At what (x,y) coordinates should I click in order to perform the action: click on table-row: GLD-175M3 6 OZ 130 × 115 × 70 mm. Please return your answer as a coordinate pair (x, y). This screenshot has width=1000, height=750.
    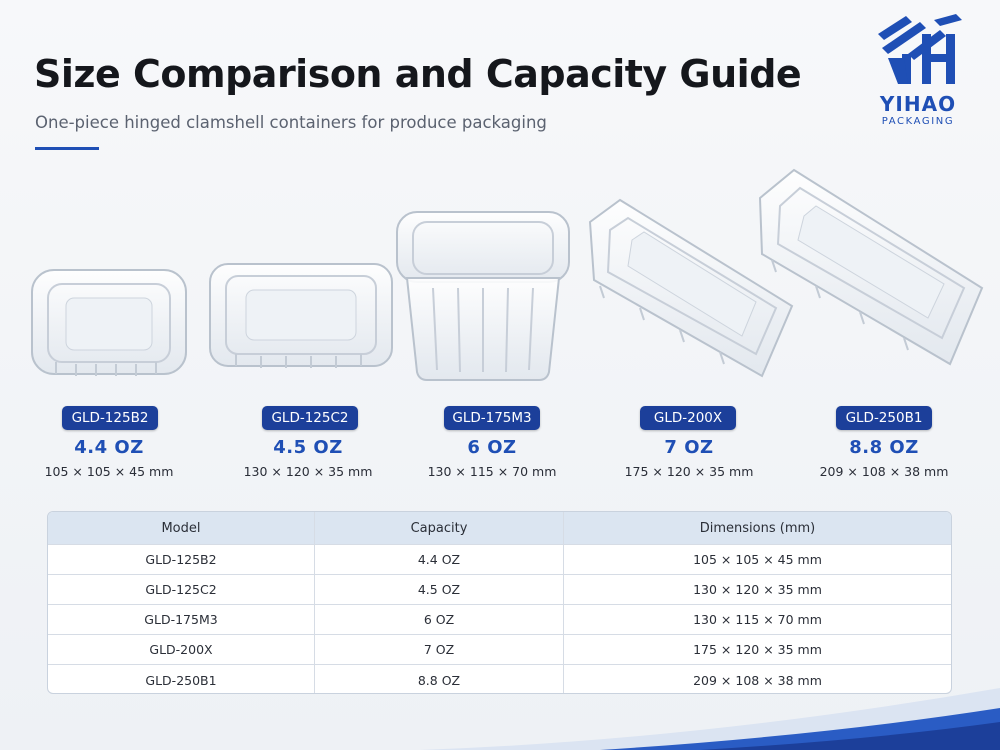
    Looking at the image, I should click on (499, 620).